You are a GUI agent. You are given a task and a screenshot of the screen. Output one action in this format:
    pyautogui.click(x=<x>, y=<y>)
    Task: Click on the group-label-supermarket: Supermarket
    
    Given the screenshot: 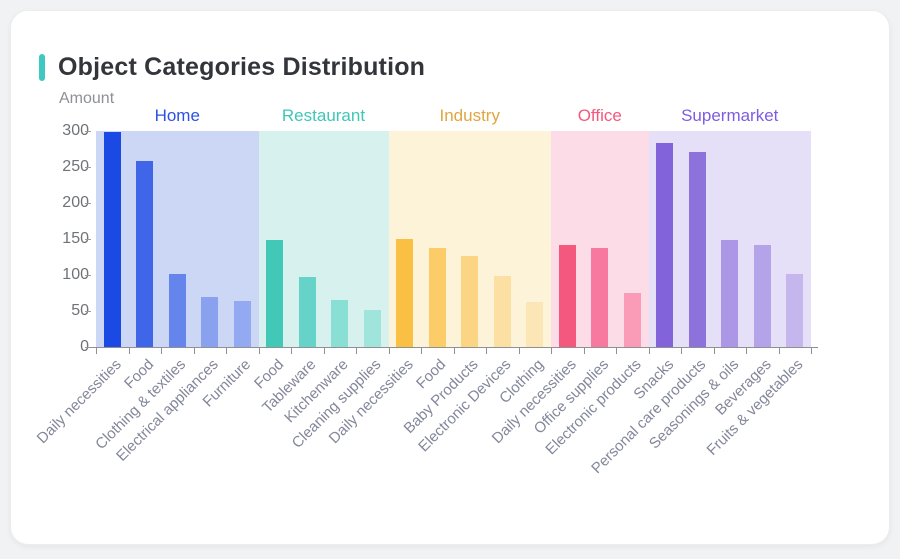 What is the action you would take?
    pyautogui.click(x=730, y=115)
    